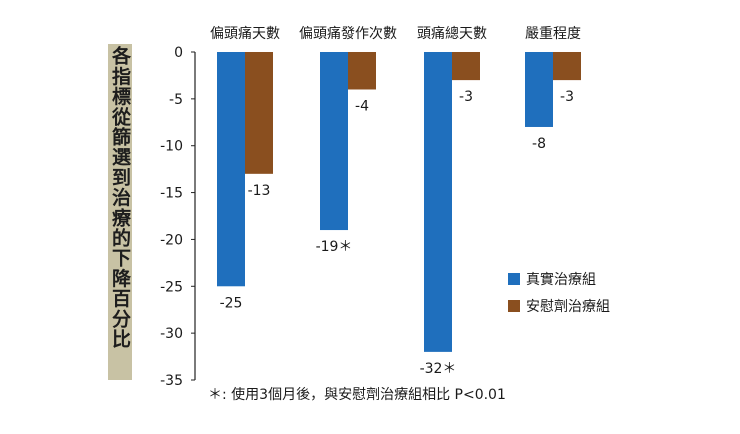  I want to click on data-label: -19＊, so click(334, 247).